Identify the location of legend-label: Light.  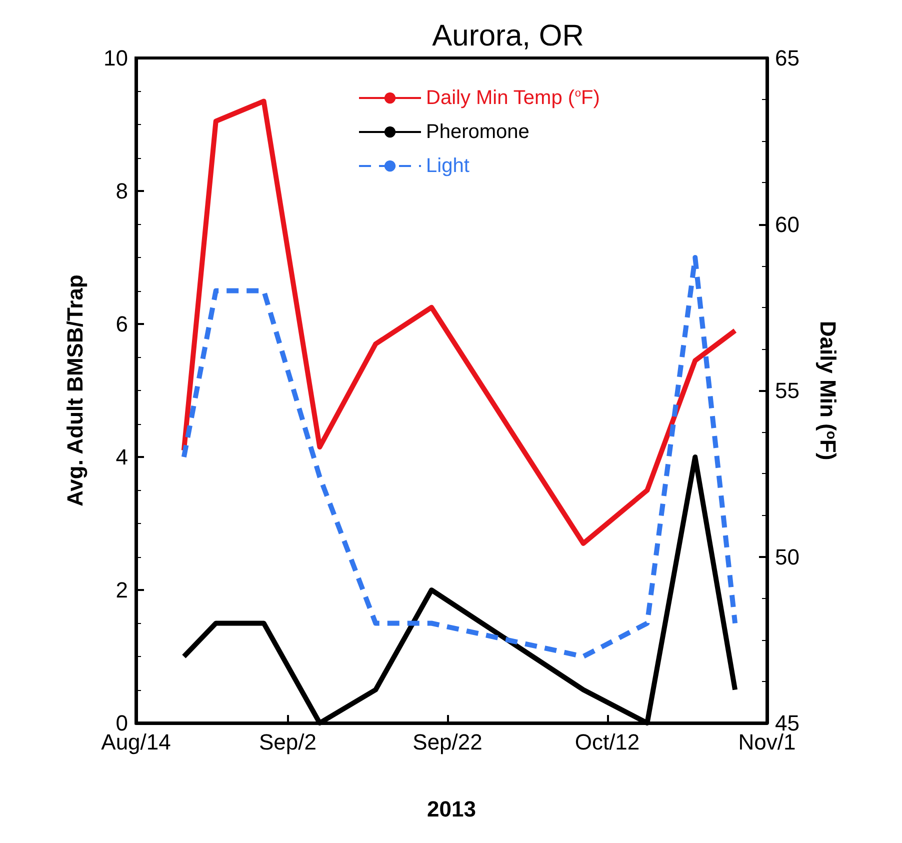
(448, 166).